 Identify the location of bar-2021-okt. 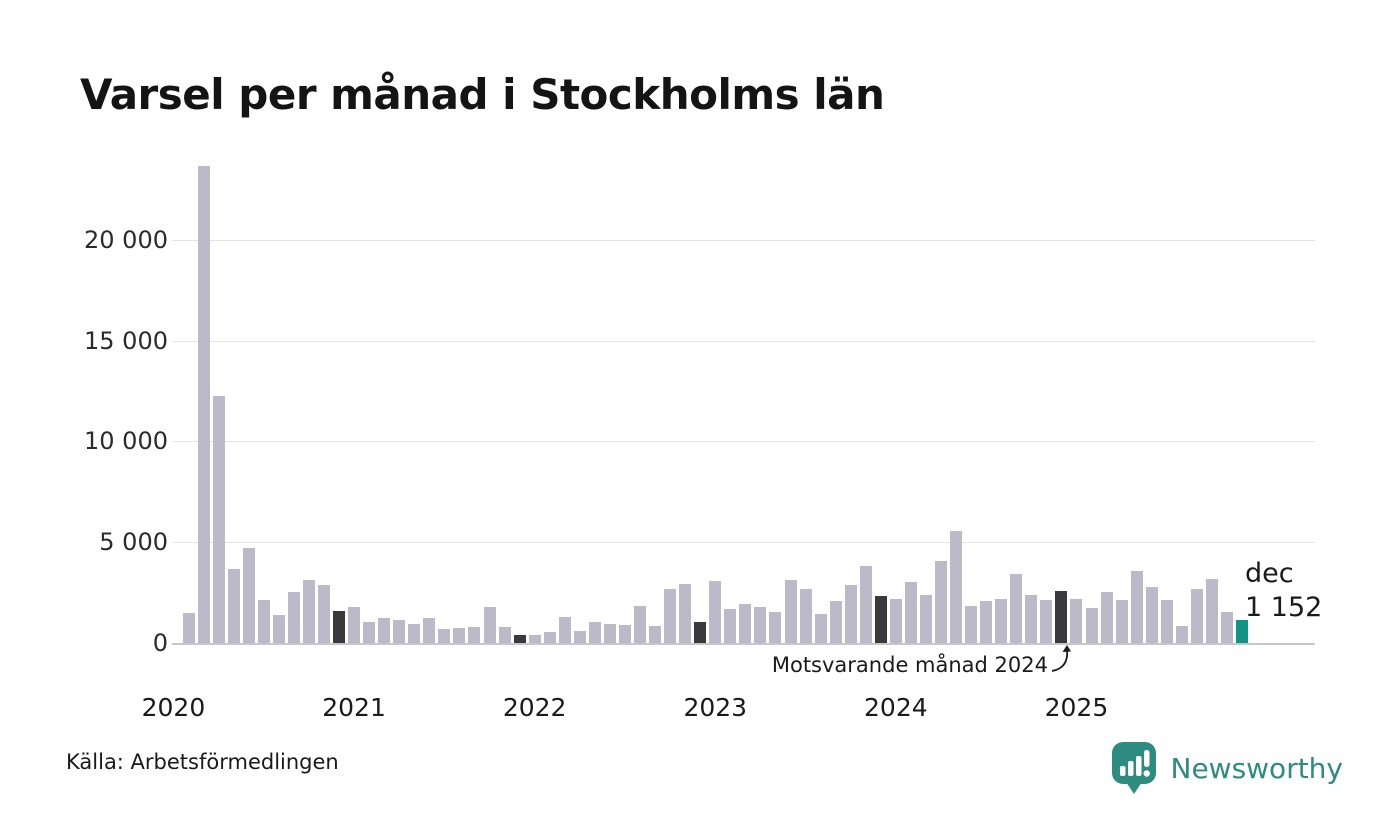
(489, 625).